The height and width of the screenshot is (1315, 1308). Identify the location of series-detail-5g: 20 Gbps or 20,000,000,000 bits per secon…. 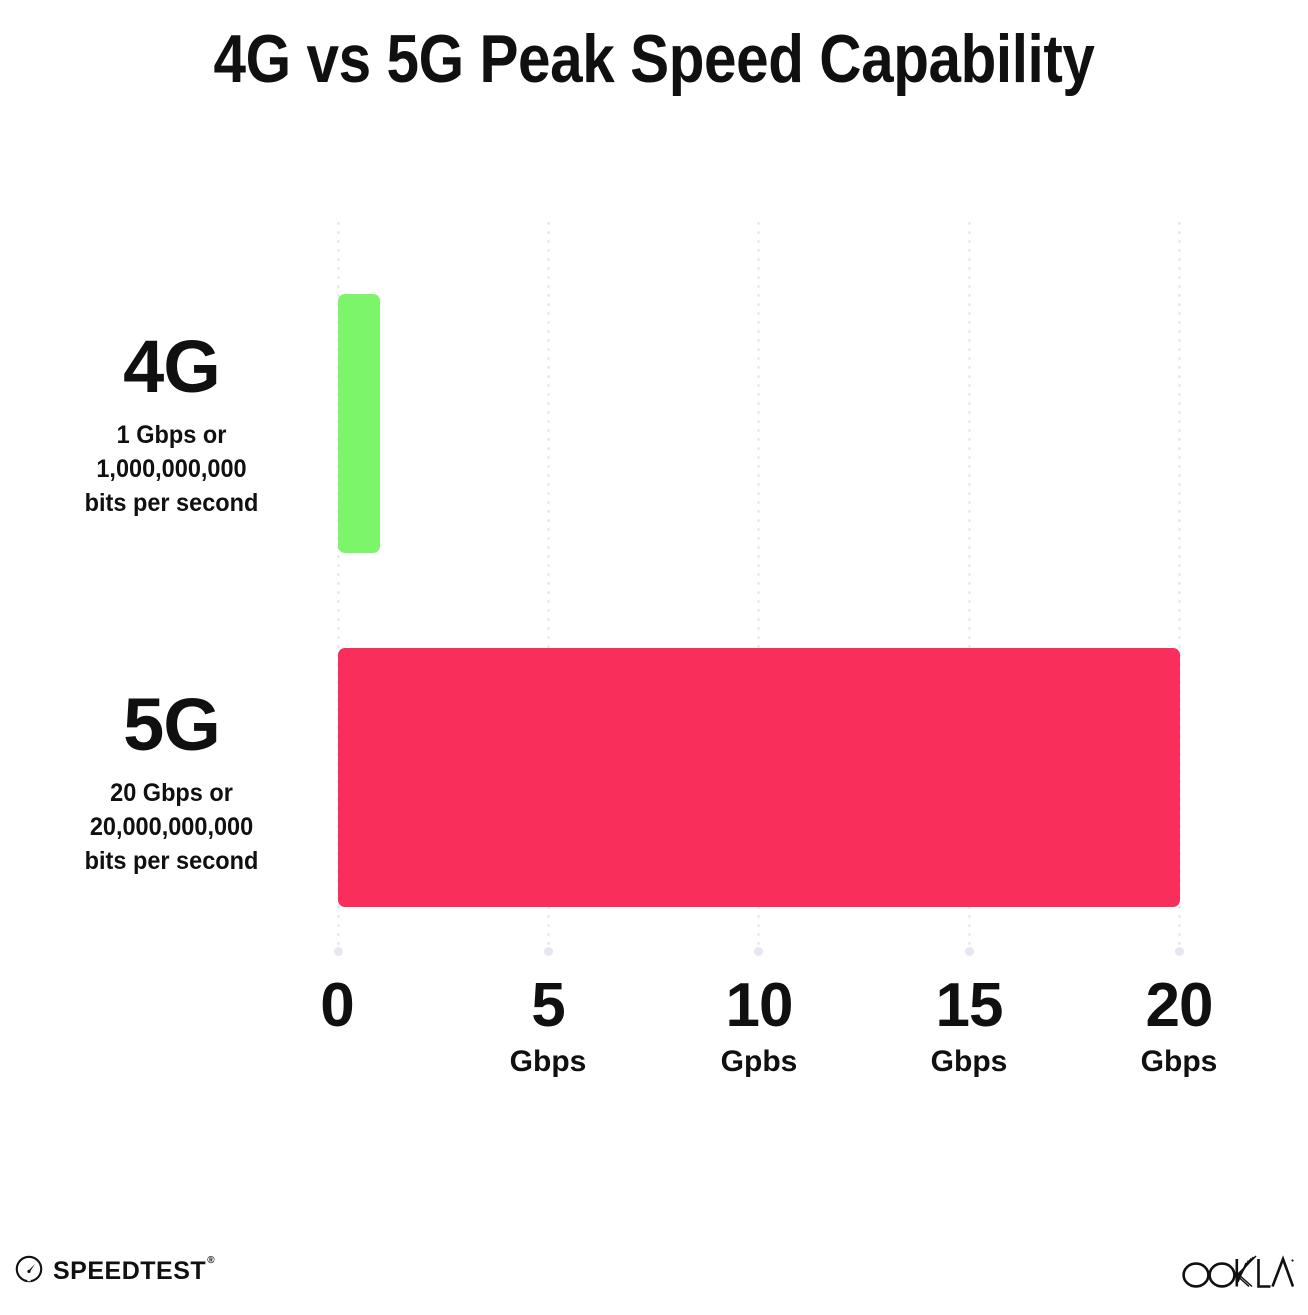
(171, 827).